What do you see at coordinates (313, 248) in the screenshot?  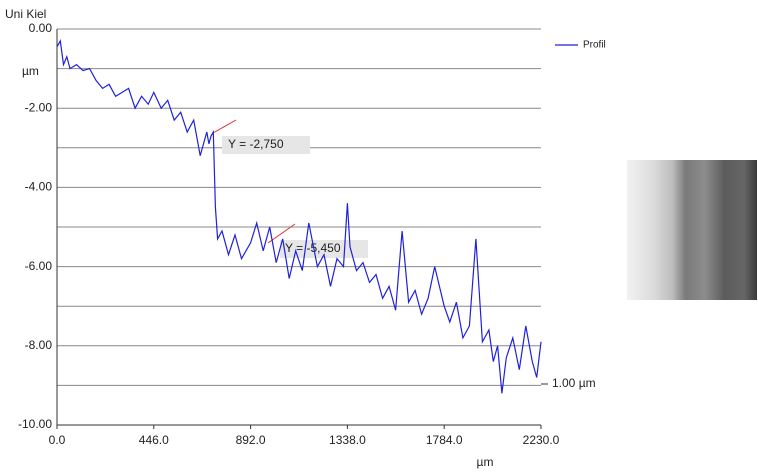 I see `annotation: Y = -5,450` at bounding box center [313, 248].